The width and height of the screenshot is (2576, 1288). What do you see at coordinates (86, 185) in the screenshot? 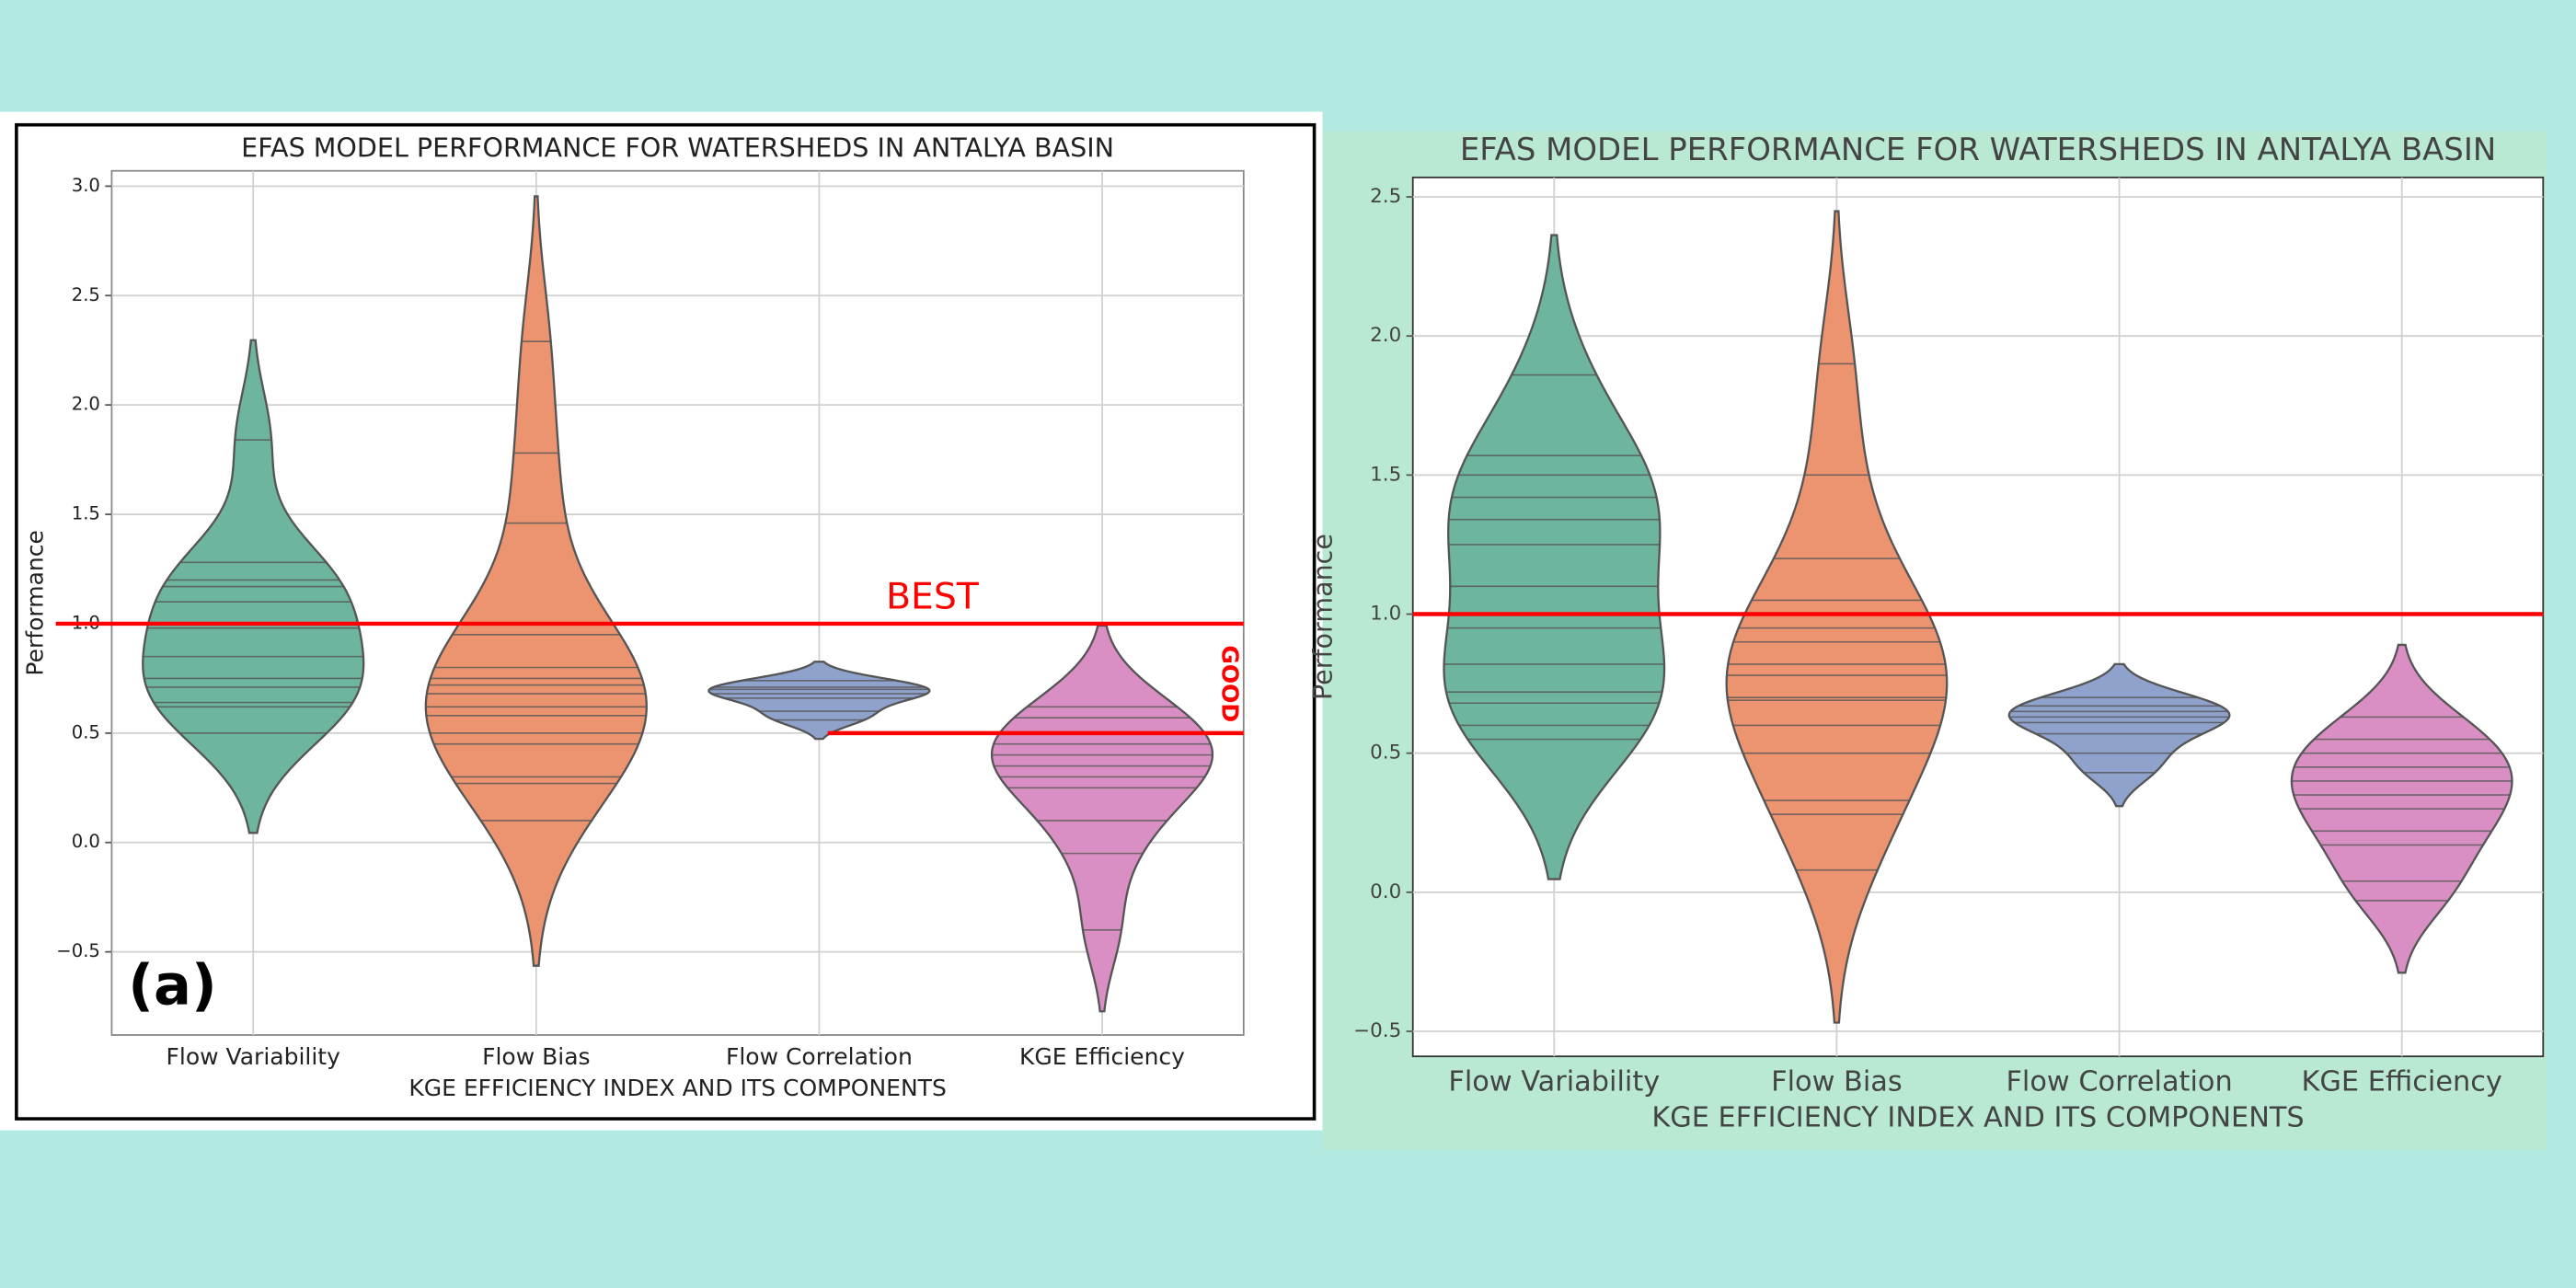
I see `y-tick-label: 3.0` at bounding box center [86, 185].